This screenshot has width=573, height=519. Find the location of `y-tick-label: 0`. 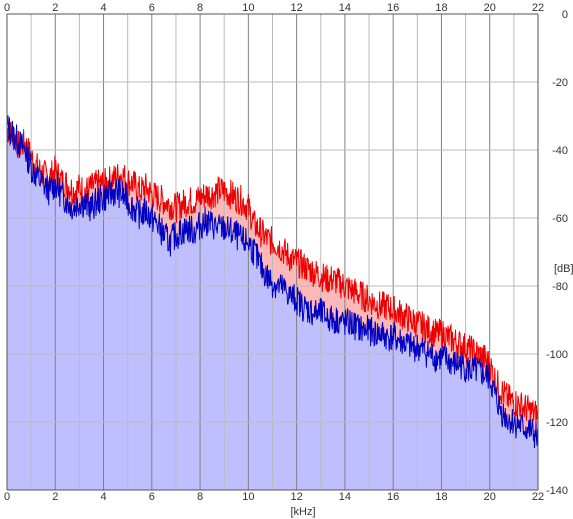

y-tick-label: 0 is located at coordinates (565, 15).